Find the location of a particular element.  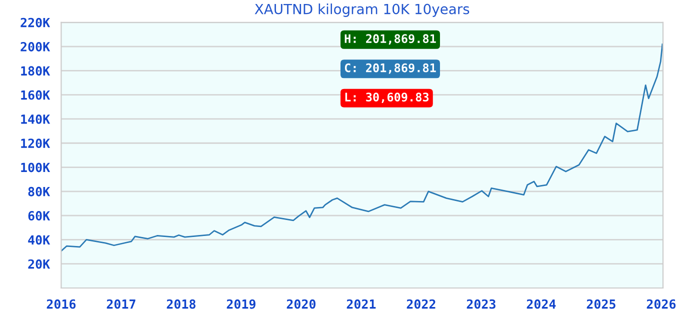

annotation: L: 30,609.83 is located at coordinates (387, 98).